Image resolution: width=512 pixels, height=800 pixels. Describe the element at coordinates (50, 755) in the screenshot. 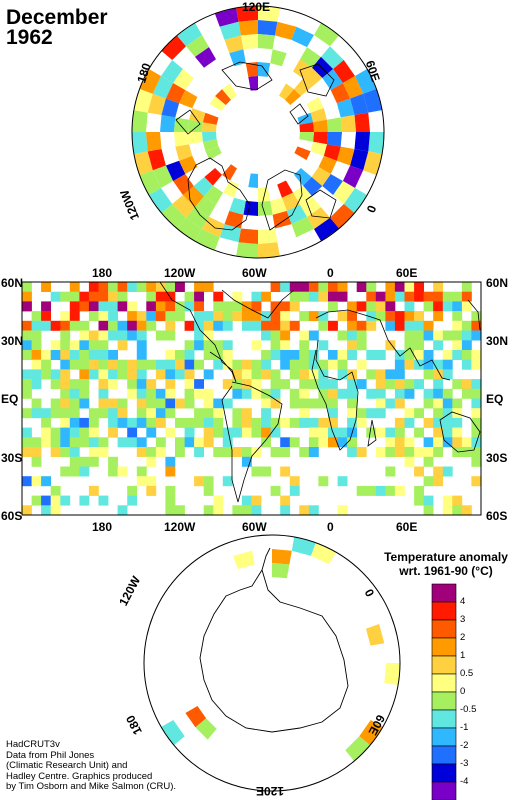

I see `credit-line: Data from Phil Jones` at that location.